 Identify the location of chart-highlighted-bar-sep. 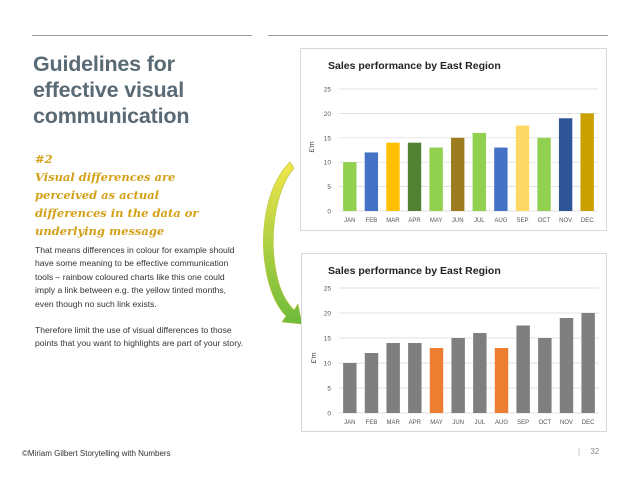
(523, 369).